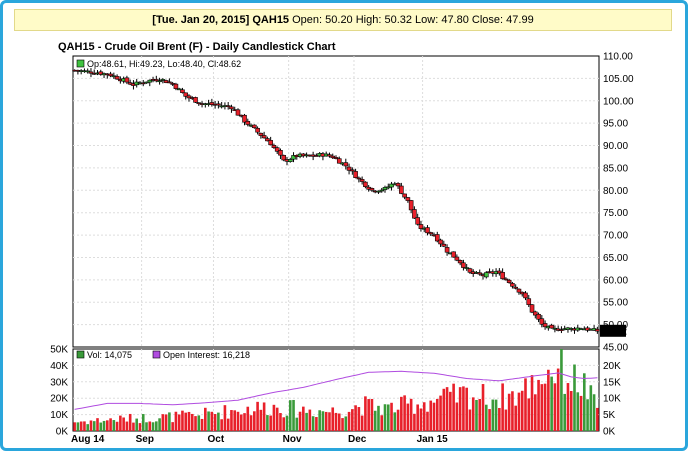 Image resolution: width=688 pixels, height=451 pixels. What do you see at coordinates (615, 236) in the screenshot?
I see `price-tick-label: 70.00` at bounding box center [615, 236].